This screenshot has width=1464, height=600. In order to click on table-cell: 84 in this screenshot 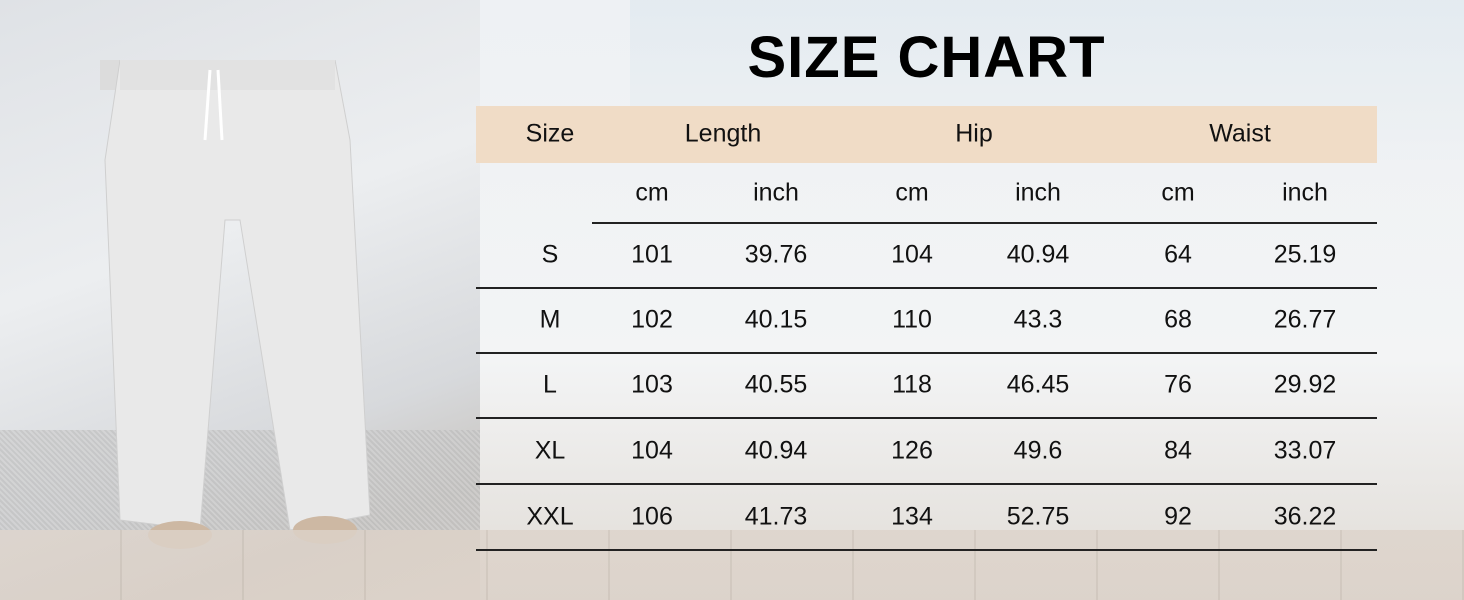, I will do `click(1178, 450)`.